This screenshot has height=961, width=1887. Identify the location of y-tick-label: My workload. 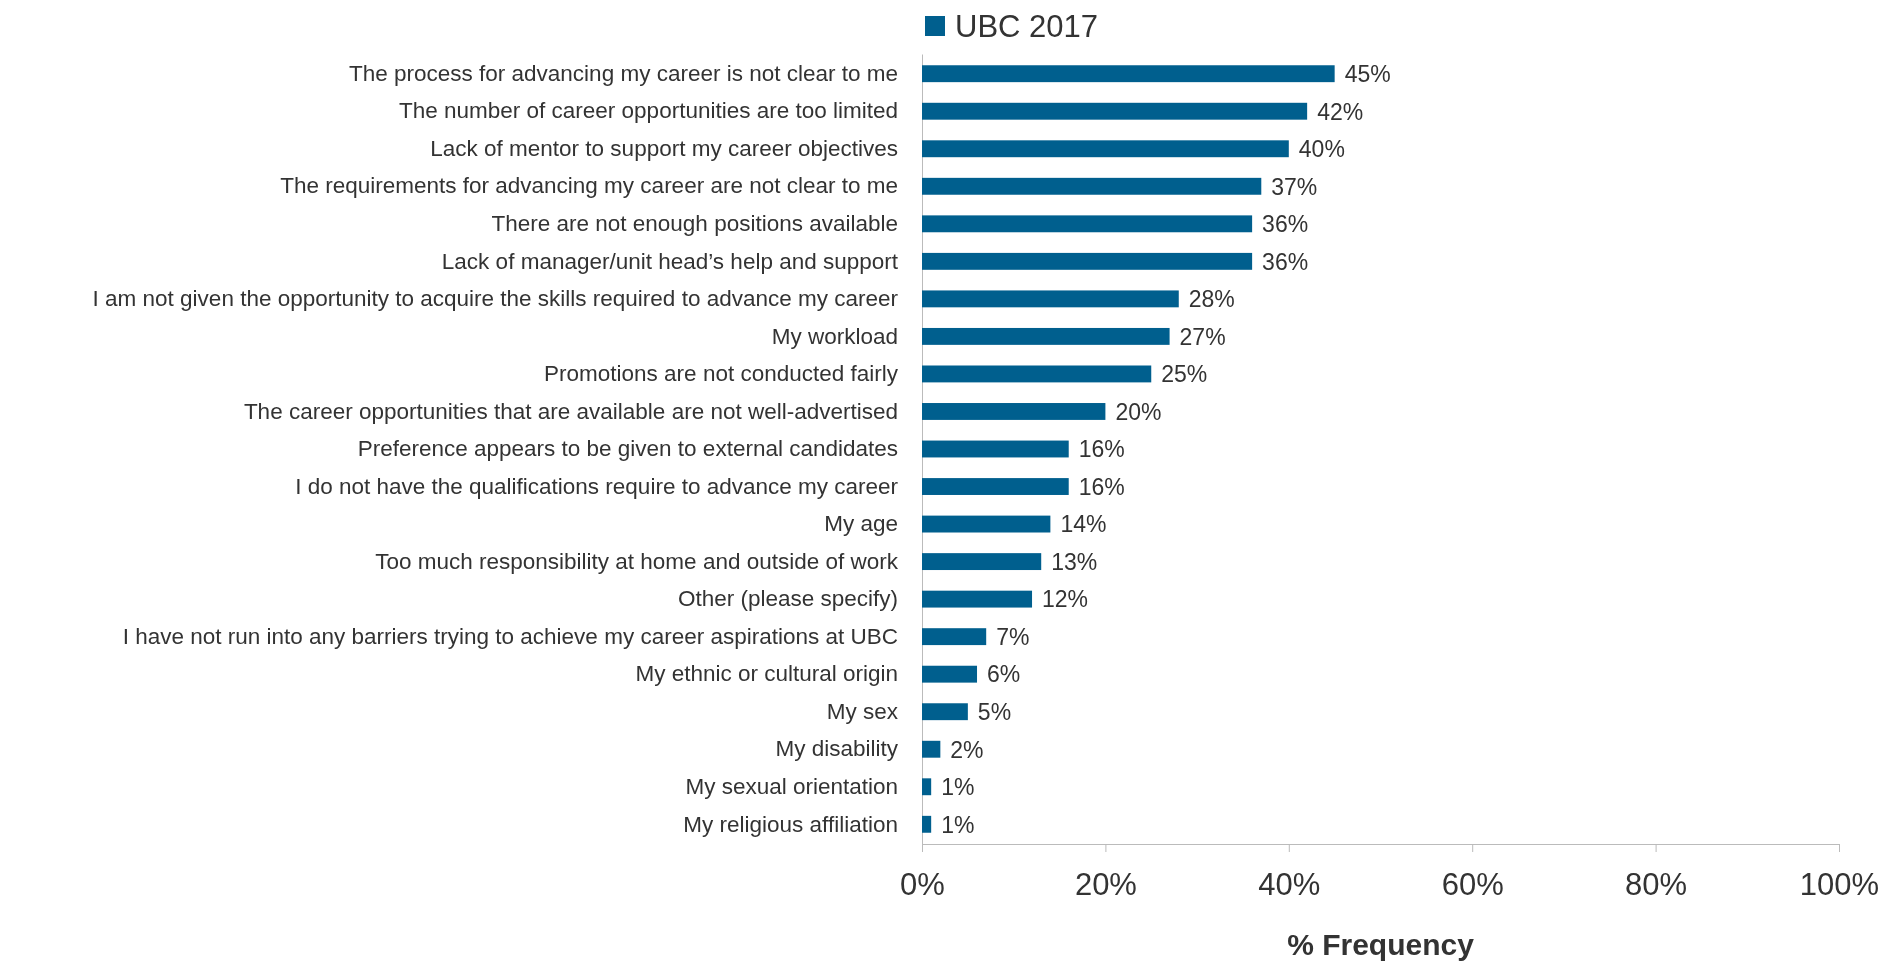
(834, 336).